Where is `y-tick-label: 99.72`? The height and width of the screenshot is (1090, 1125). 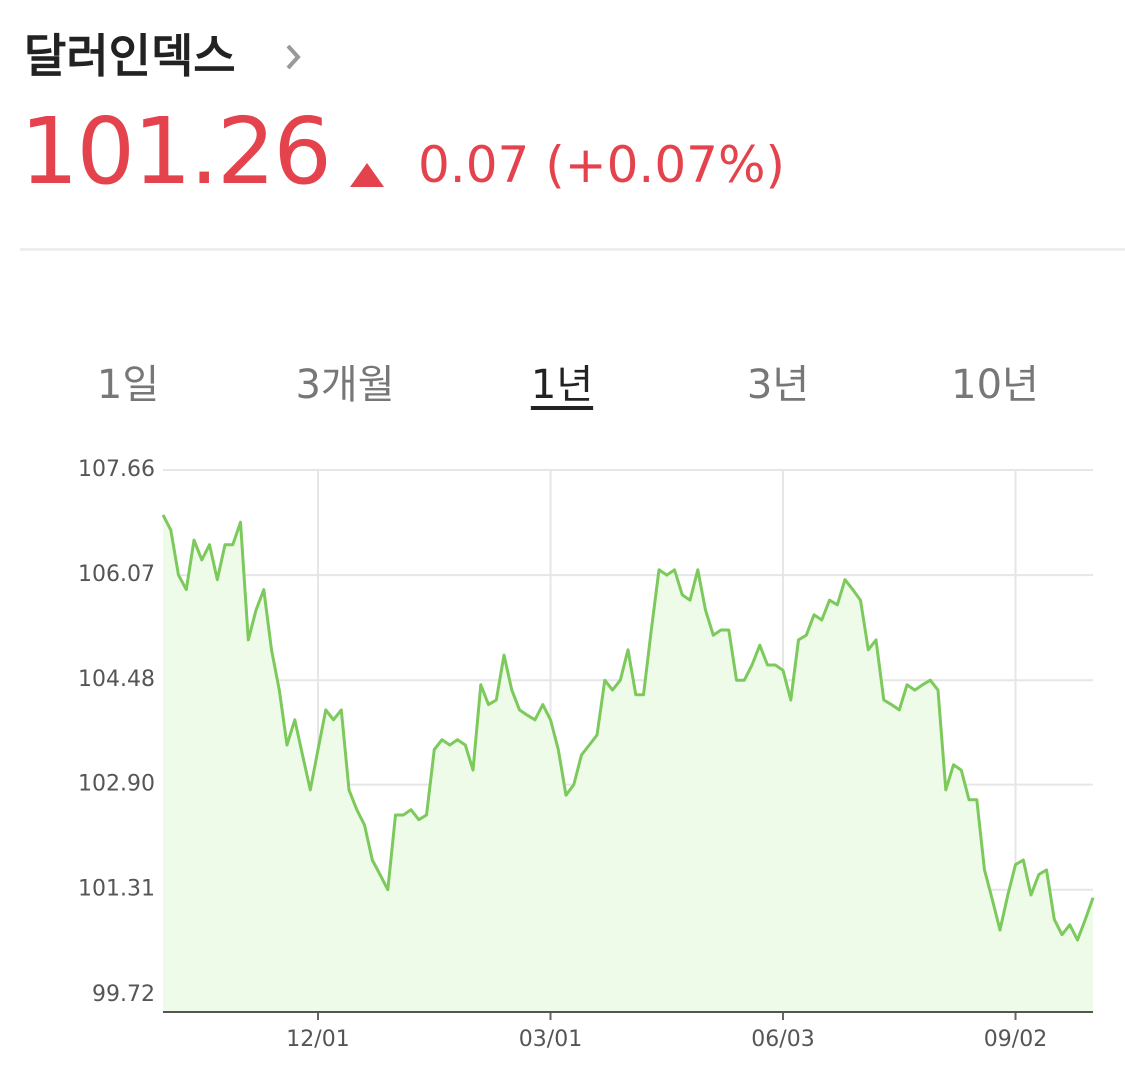
y-tick-label: 99.72 is located at coordinates (123, 994).